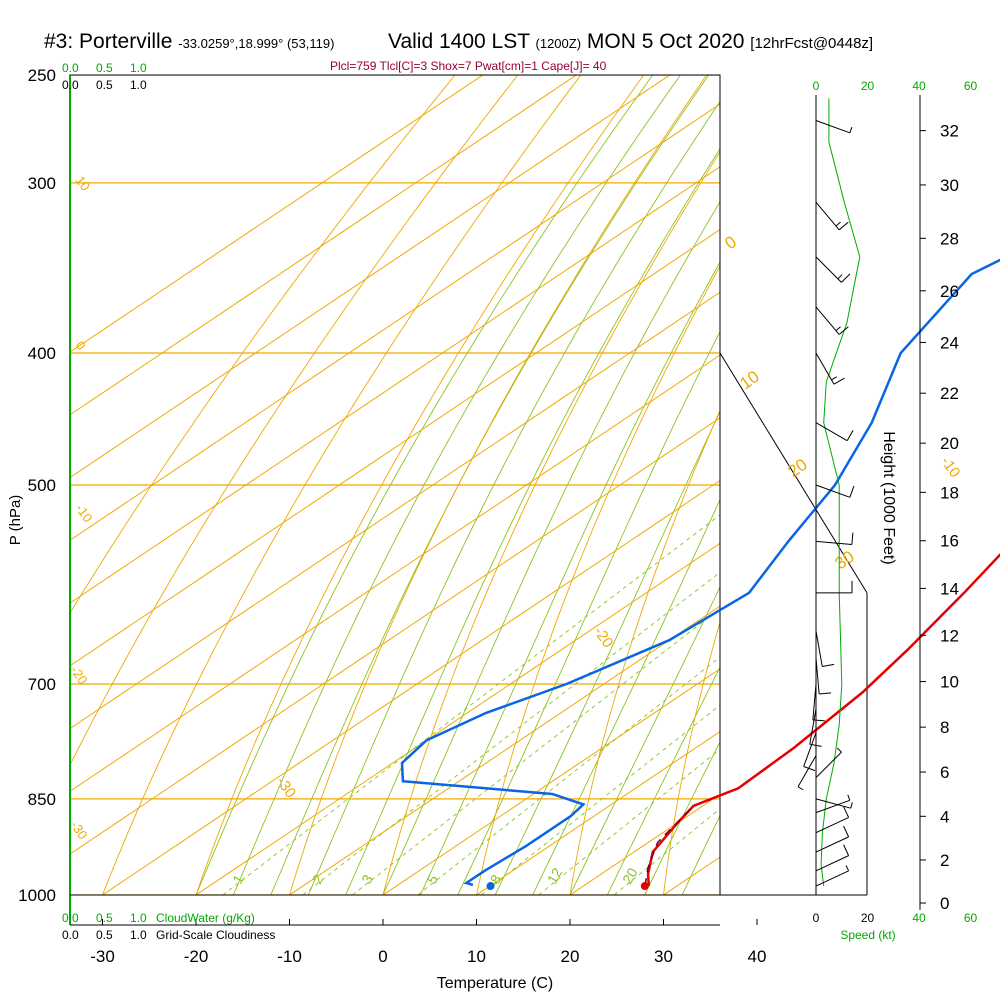 This screenshot has width=1000, height=1000. Describe the element at coordinates (102, 956) in the screenshot. I see `temperature-tick-label: -30` at that location.